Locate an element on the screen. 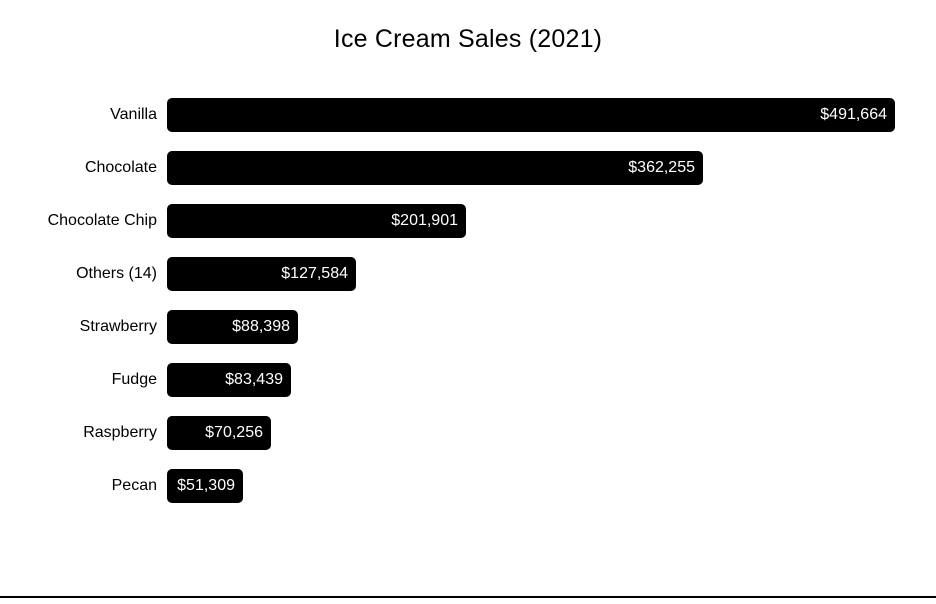 This screenshot has width=936, height=604. bar-track: $127,584 is located at coordinates (551, 274).